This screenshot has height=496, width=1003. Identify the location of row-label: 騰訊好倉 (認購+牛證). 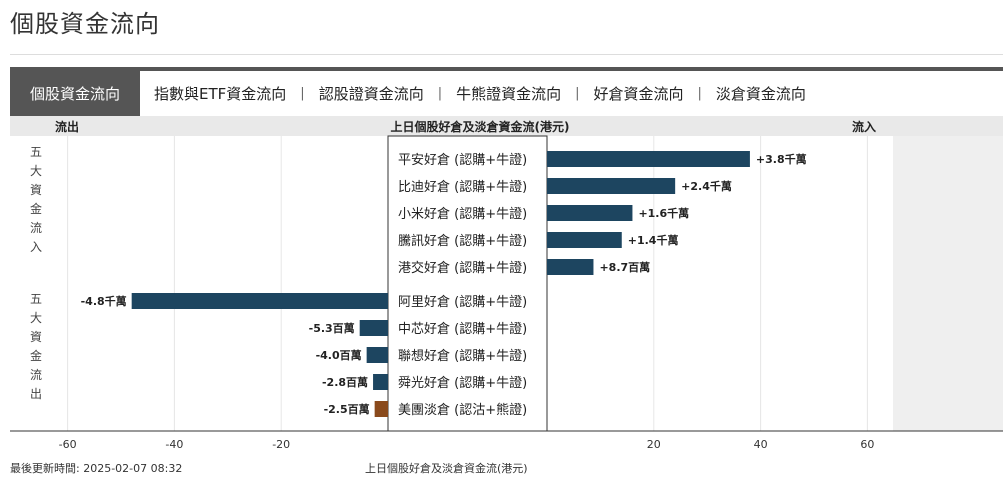
(462, 241).